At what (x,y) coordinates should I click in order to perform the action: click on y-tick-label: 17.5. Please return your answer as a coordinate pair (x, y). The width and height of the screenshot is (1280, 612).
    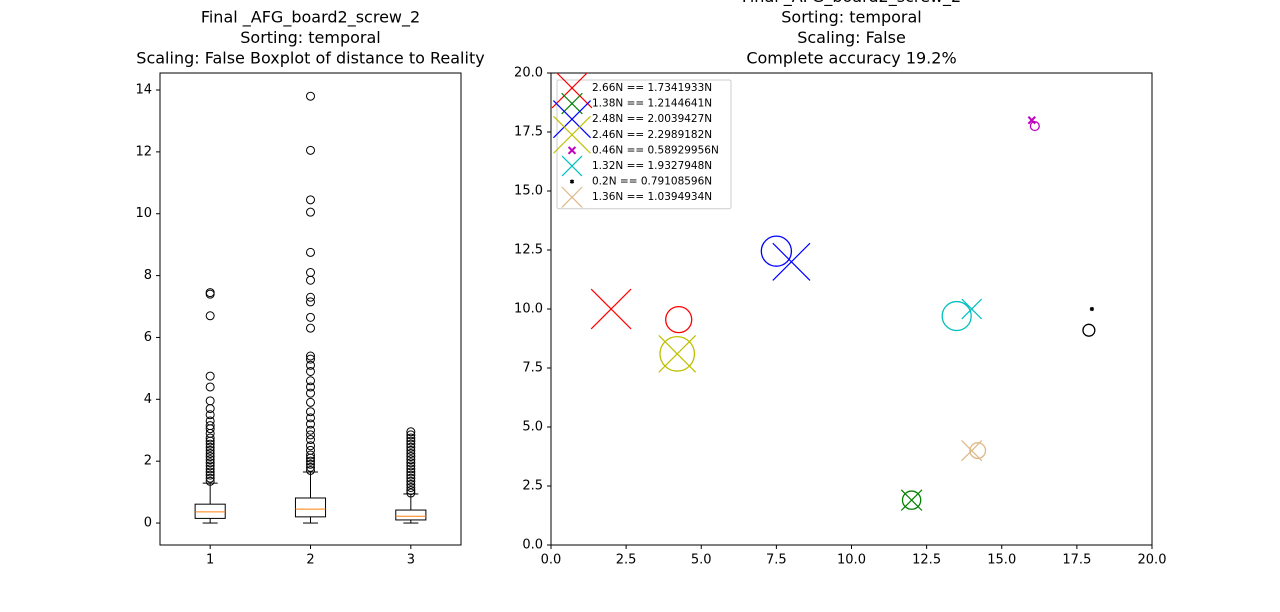
    Looking at the image, I should click on (528, 132).